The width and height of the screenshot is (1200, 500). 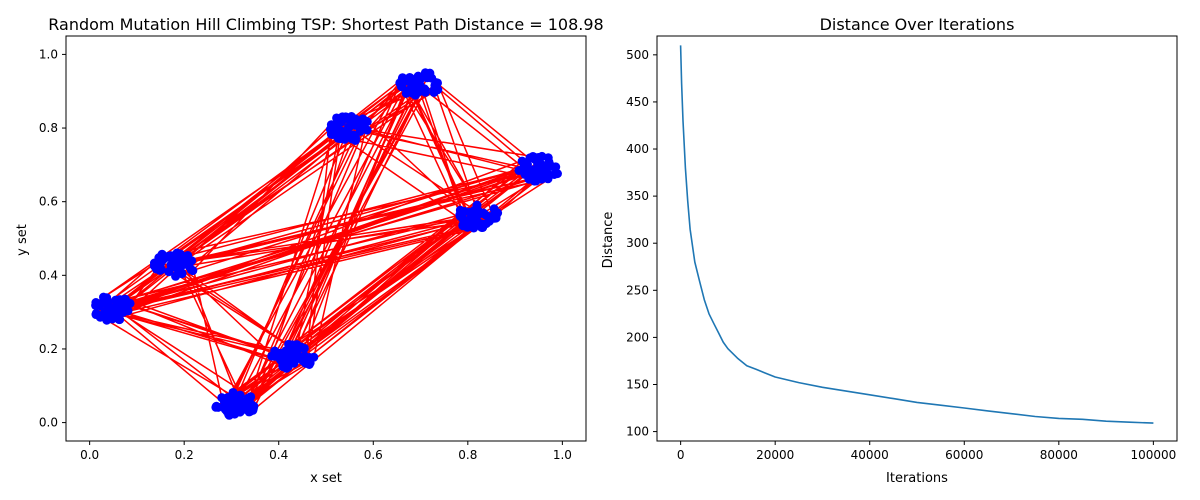 I want to click on tsp-x-tick-label: 0.0, so click(x=89, y=455).